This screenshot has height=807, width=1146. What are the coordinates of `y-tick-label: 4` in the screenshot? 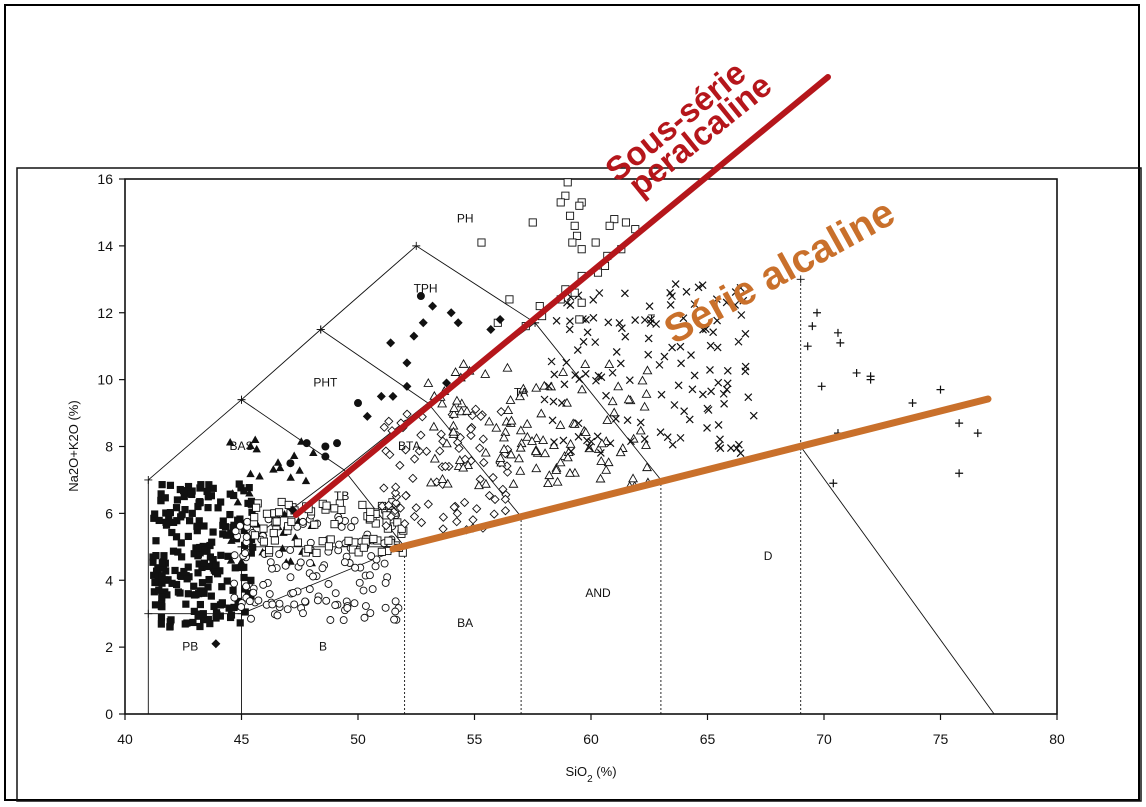 It's located at (109, 580).